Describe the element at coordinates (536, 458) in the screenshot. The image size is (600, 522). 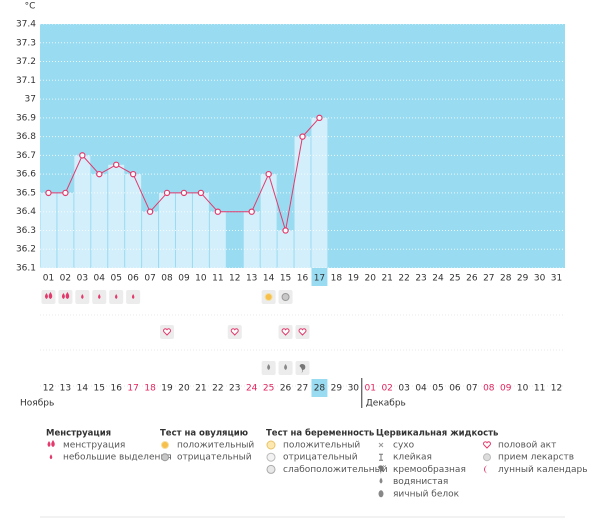
I see `legend-label: прием лекарств` at that location.